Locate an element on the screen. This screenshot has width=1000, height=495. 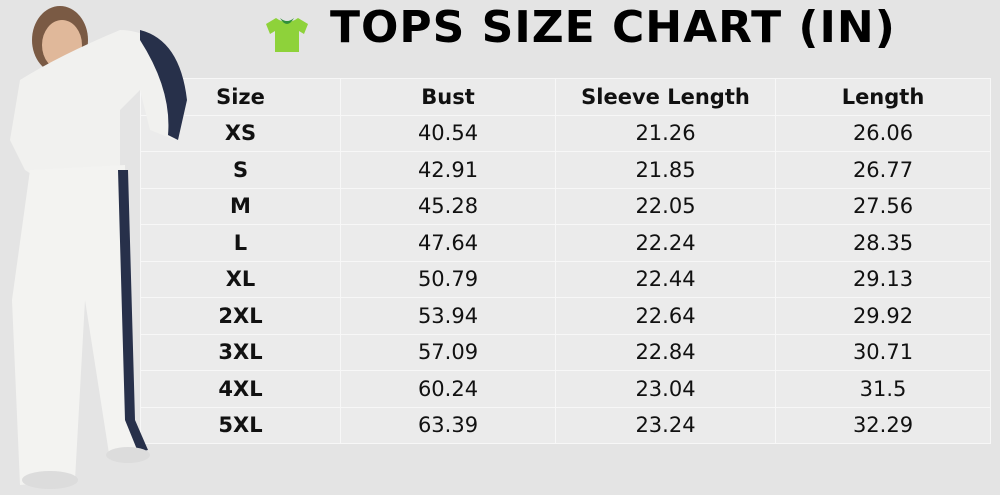
table-cell: 53.94 is located at coordinates (448, 316).